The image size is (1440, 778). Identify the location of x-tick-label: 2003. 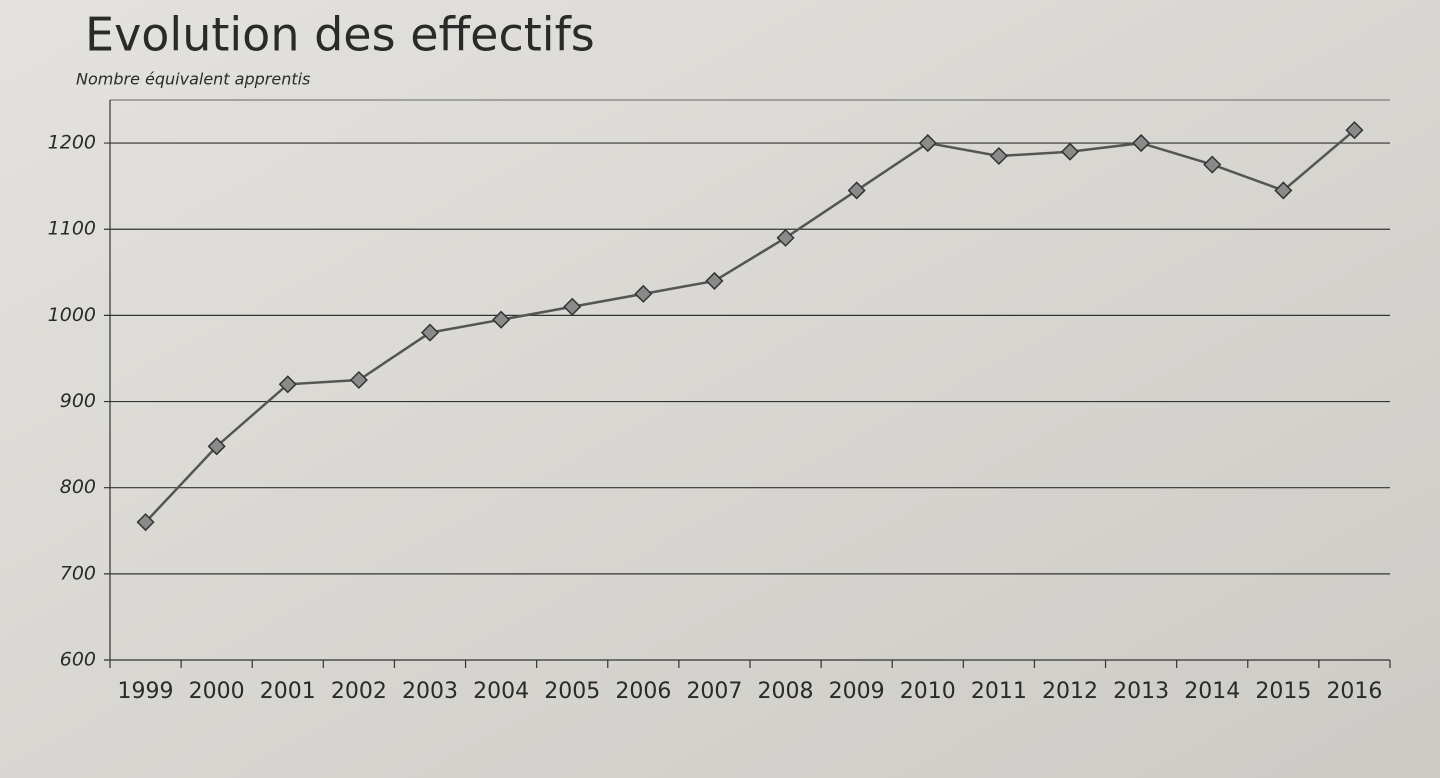
(430, 691).